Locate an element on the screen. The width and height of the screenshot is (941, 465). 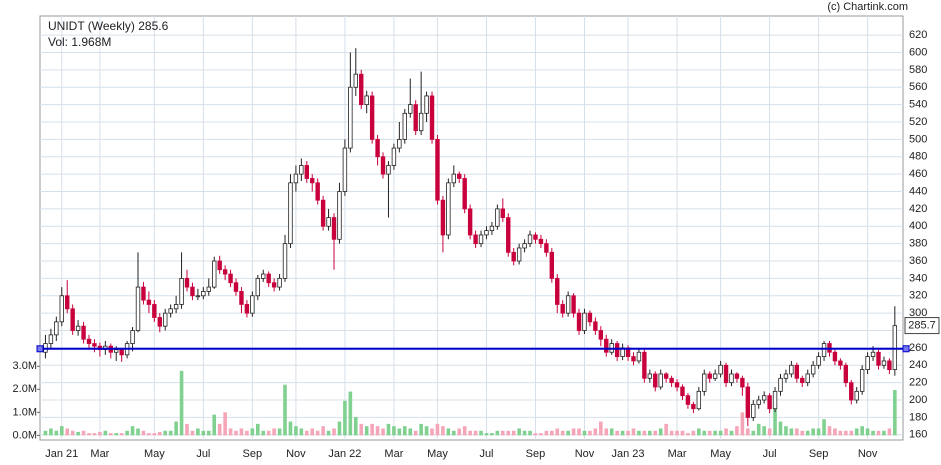
y-tick-label: 380 is located at coordinates (918, 244).